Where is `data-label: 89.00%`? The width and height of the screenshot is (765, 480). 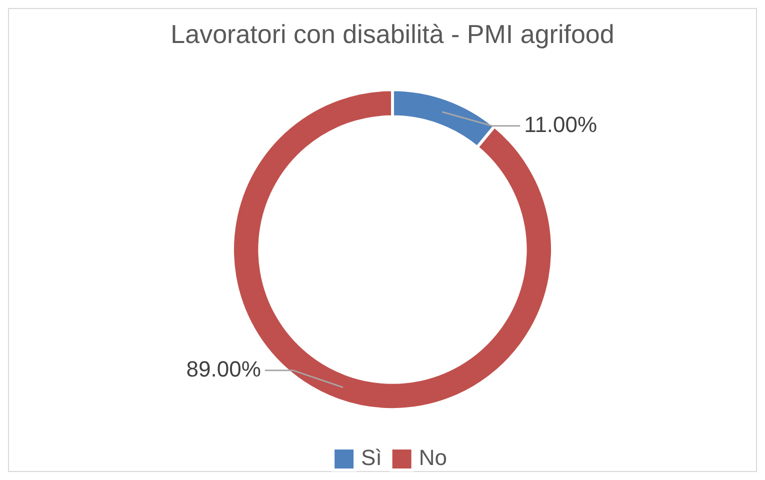
data-label: 89.00% is located at coordinates (223, 369).